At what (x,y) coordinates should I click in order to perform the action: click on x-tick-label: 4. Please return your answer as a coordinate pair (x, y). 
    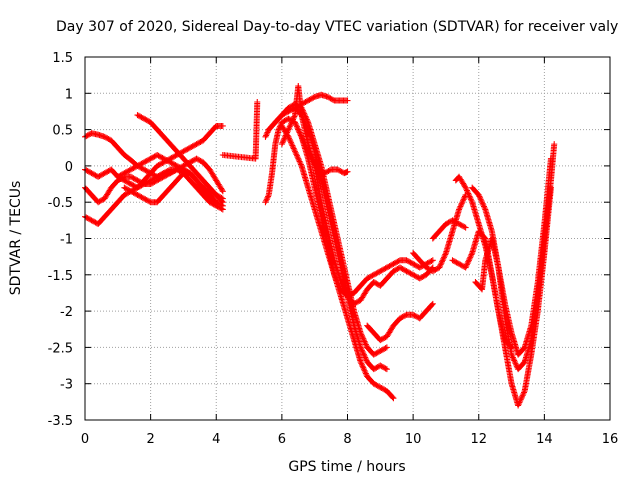
    Looking at the image, I should click on (216, 439).